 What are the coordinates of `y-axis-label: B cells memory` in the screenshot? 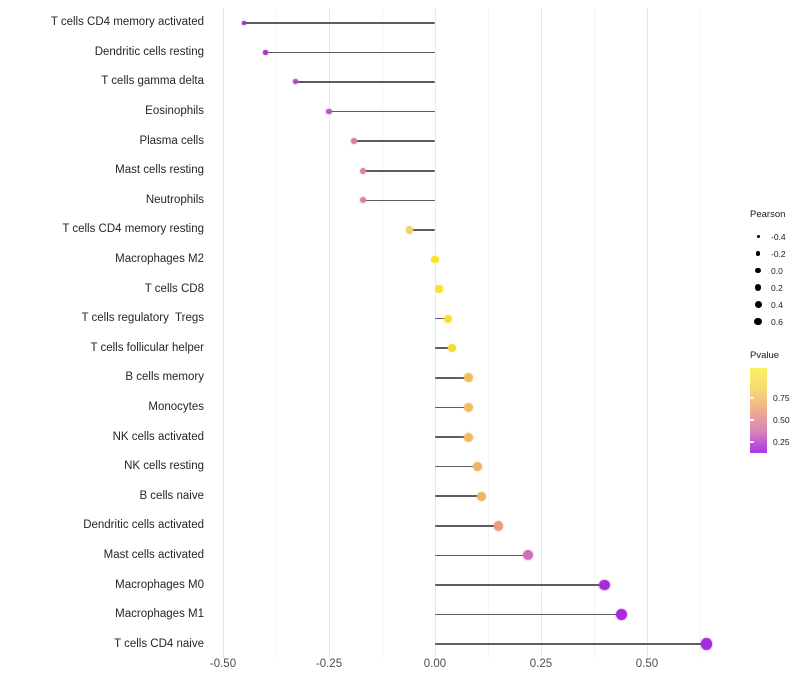 It's located at (164, 377).